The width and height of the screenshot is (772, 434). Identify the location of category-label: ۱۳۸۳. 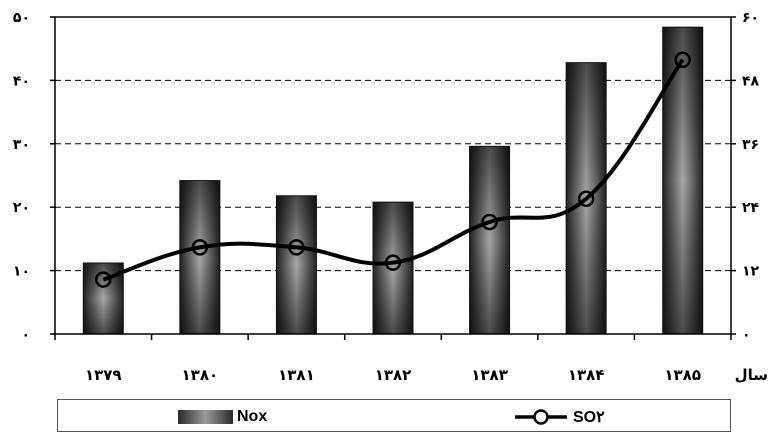
(489, 375).